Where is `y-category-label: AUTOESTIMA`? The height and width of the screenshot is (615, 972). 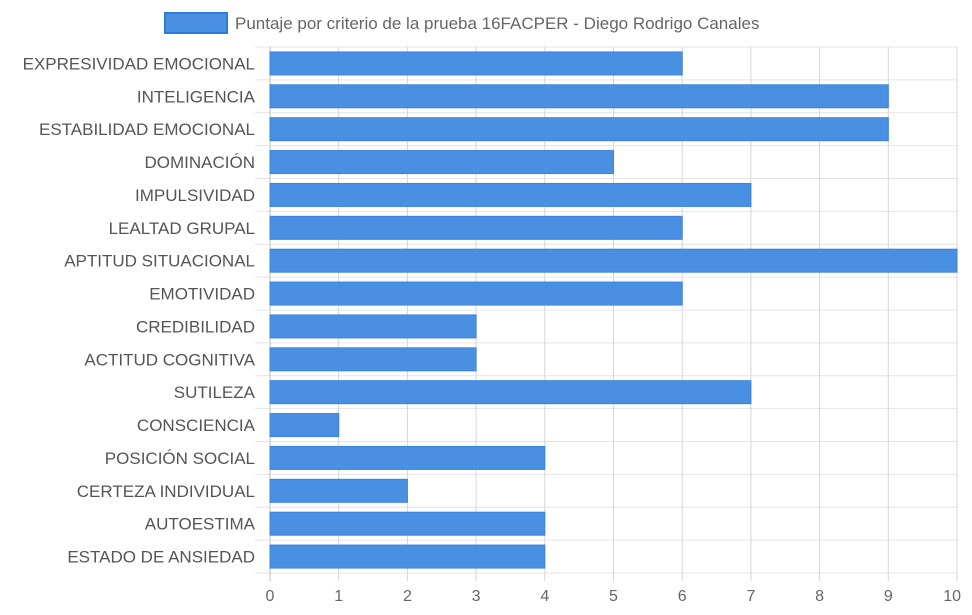
y-category-label: AUTOESTIMA is located at coordinates (200, 524).